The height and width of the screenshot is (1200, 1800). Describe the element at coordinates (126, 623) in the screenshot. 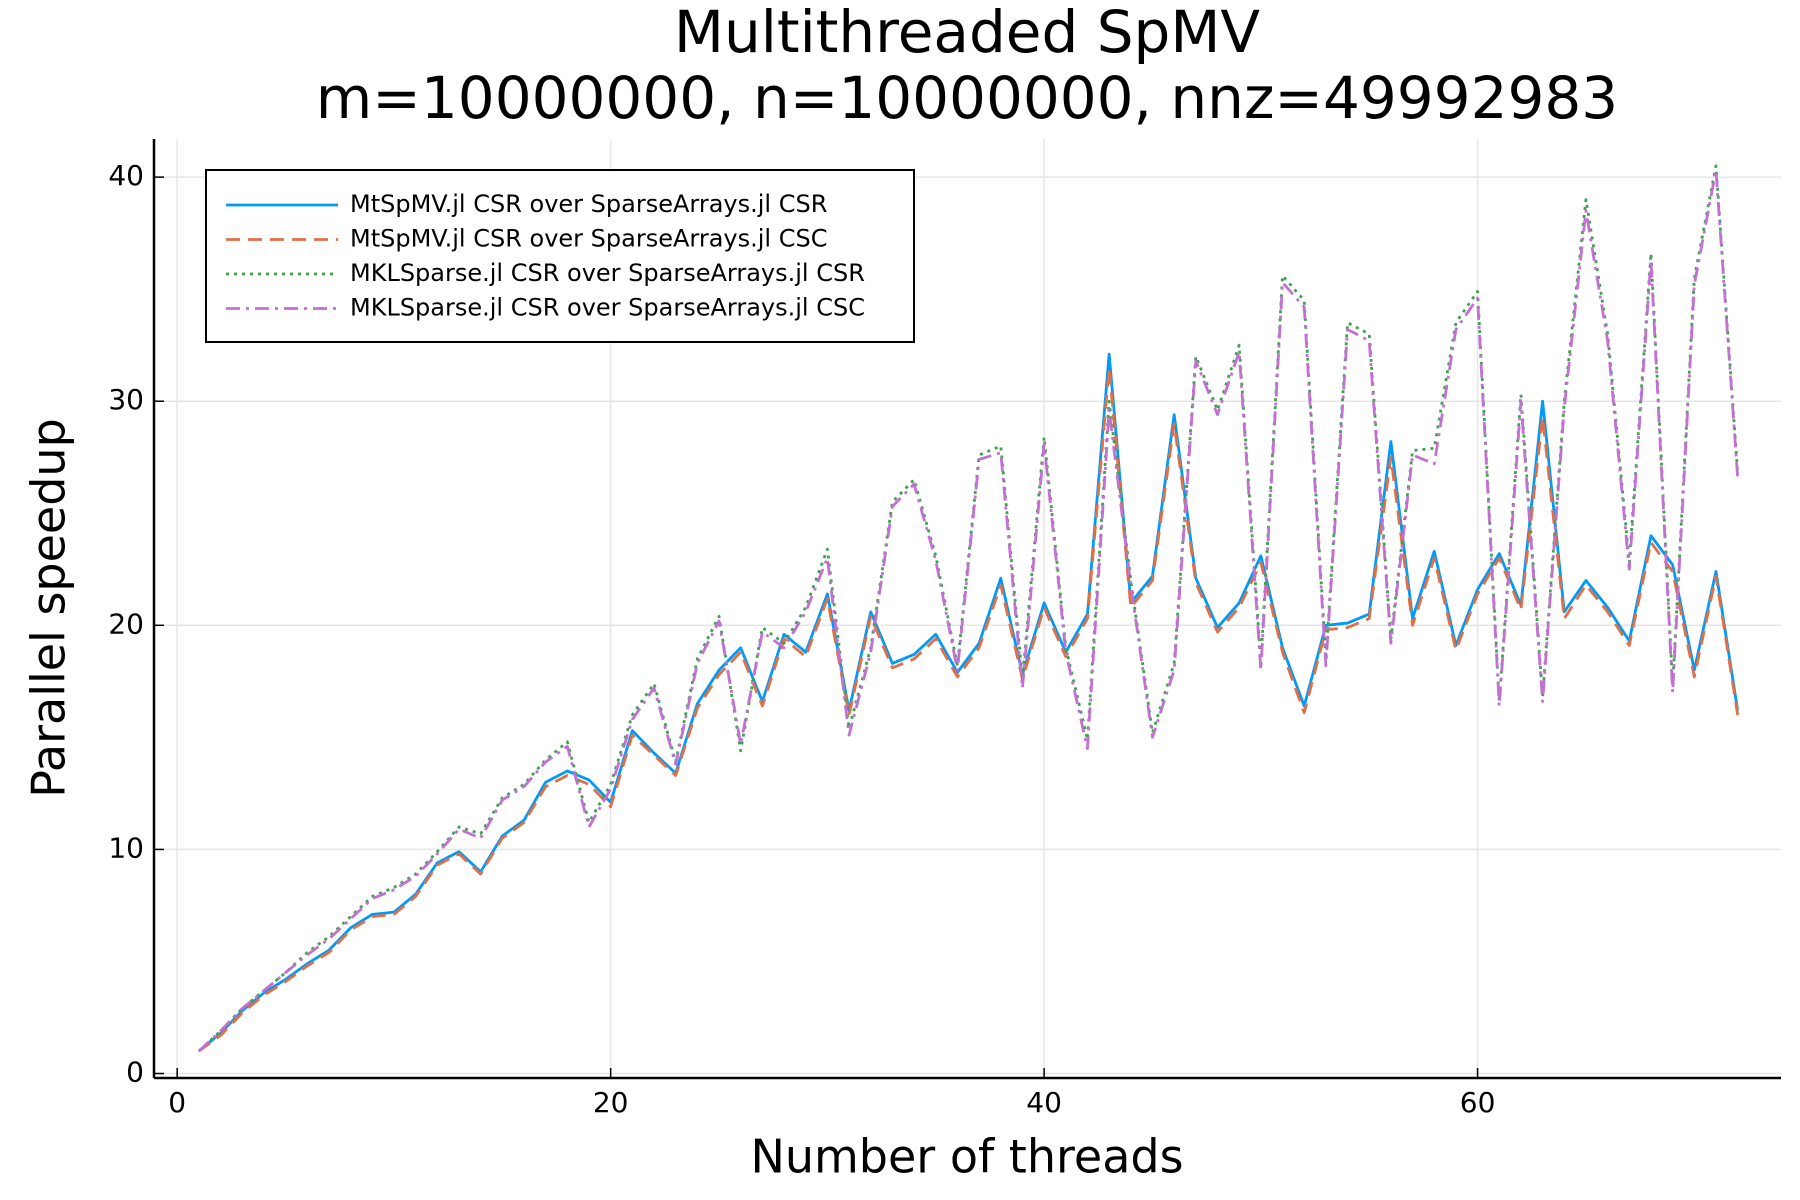

I see `y-tick-label: 20` at that location.